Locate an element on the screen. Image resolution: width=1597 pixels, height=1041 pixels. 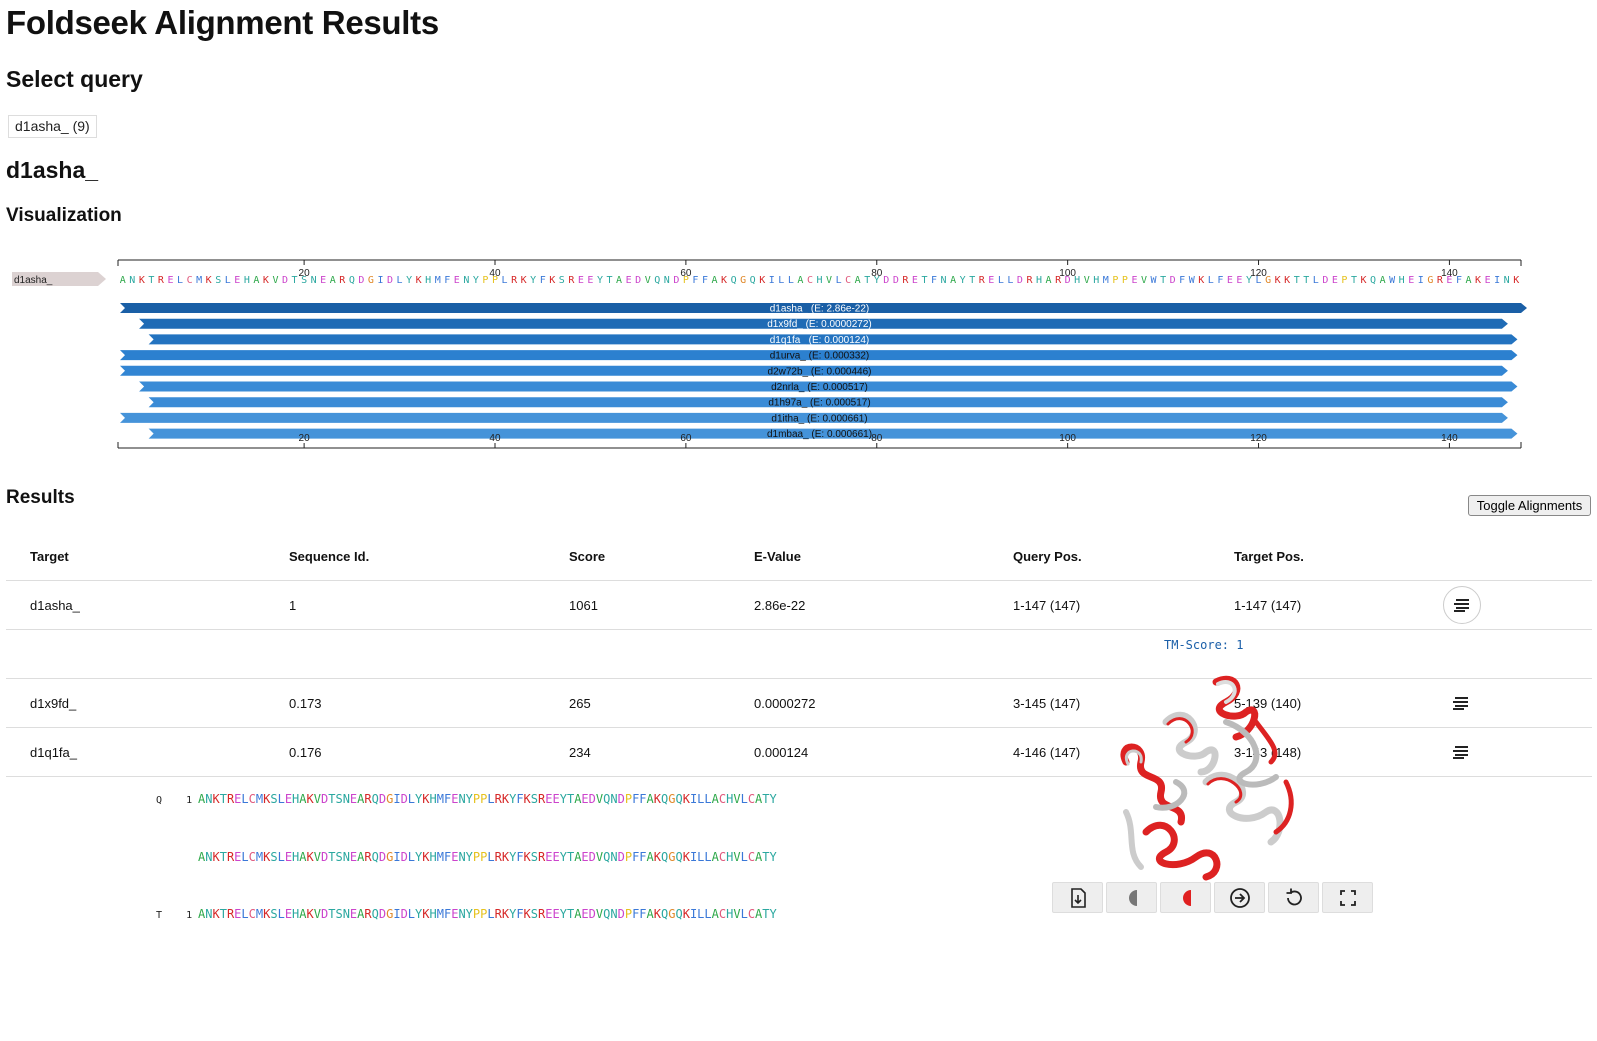
residue: T is located at coordinates (1306, 280).